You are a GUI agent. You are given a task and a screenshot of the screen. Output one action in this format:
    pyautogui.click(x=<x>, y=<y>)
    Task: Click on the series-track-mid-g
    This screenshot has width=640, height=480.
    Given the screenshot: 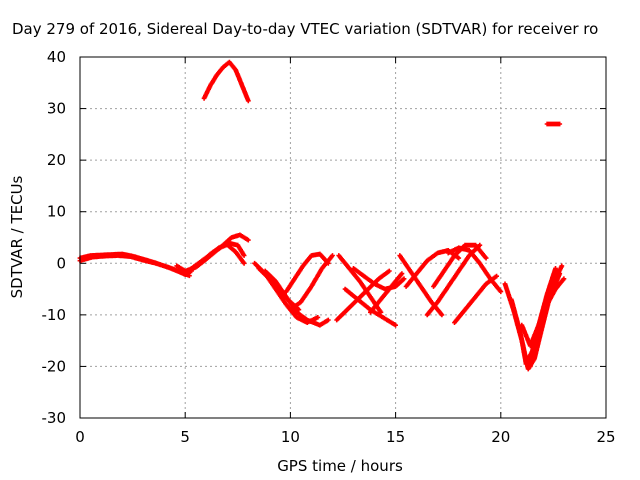 What is the action you would take?
    pyautogui.click(x=432, y=268)
    